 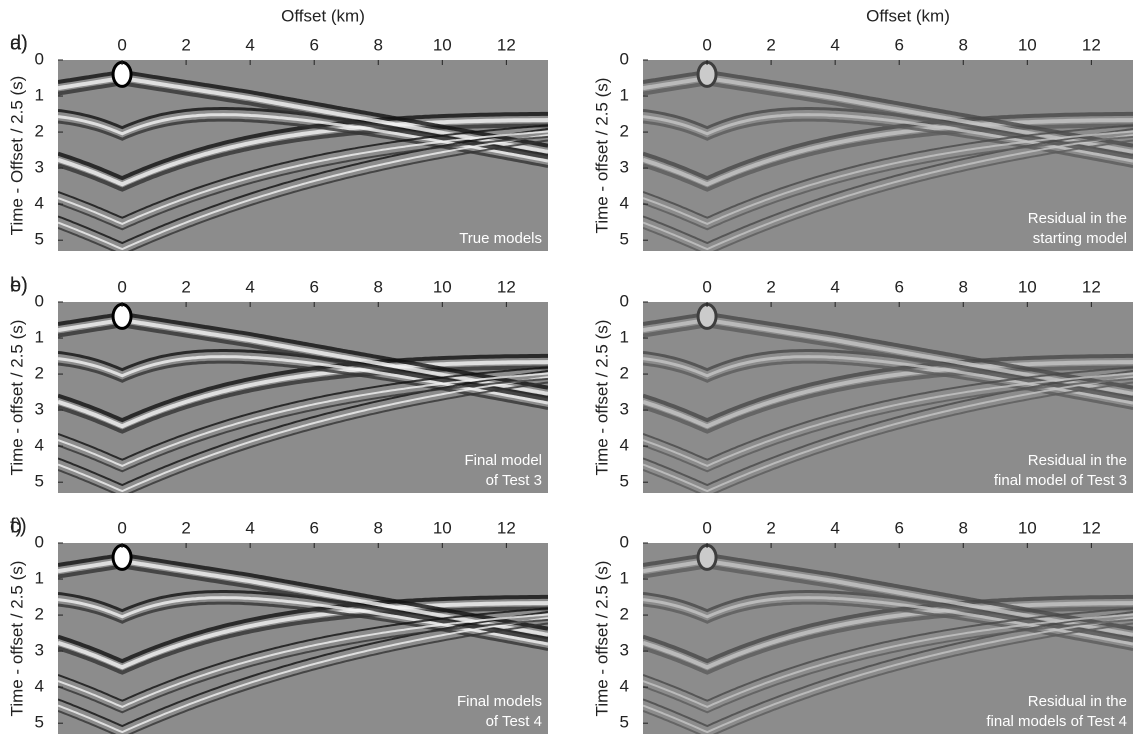 What do you see at coordinates (514, 721) in the screenshot?
I see `annotation: of Test 4` at bounding box center [514, 721].